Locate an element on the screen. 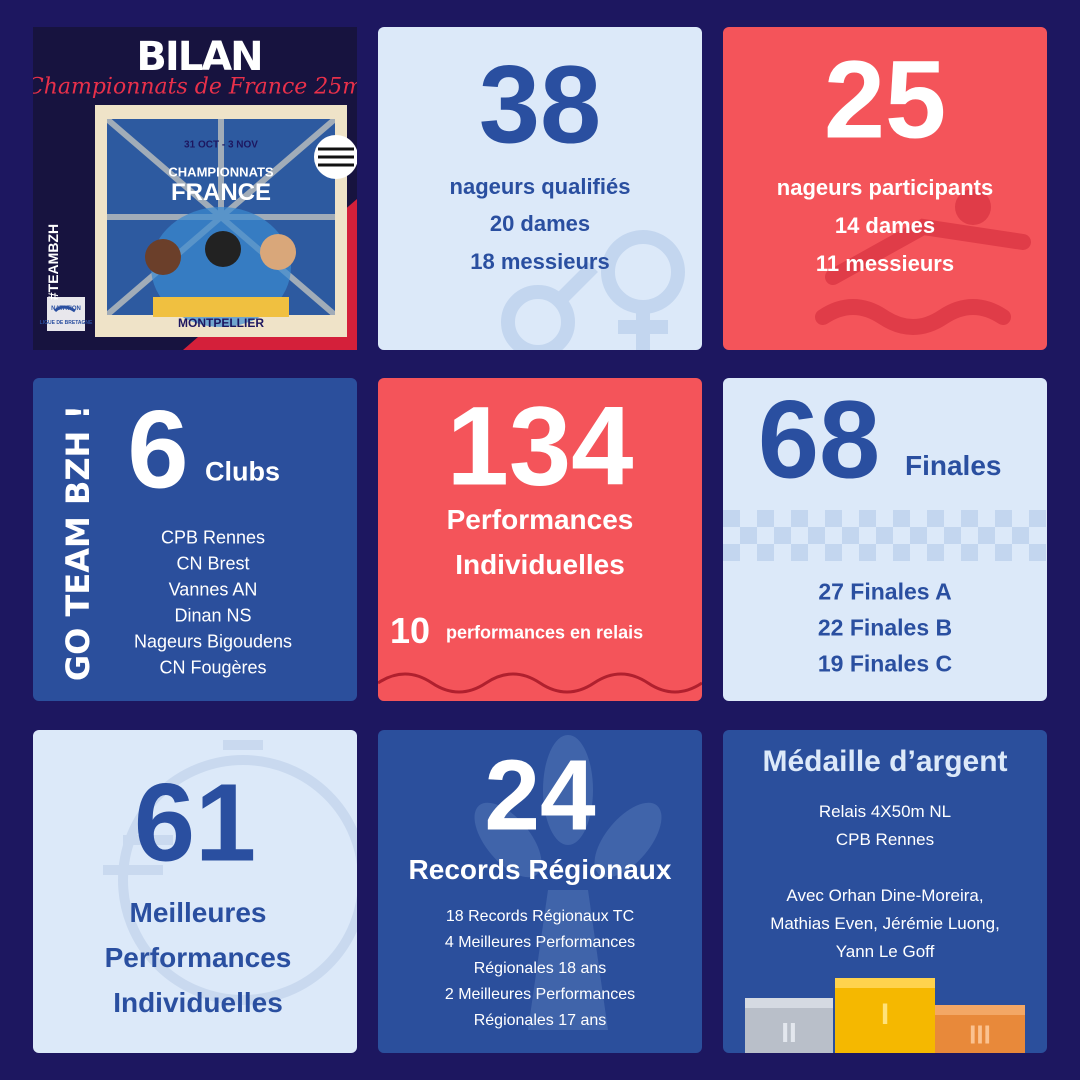 The image size is (1080, 1080). medal-line: Relais 4X50m NL is located at coordinates (885, 811).